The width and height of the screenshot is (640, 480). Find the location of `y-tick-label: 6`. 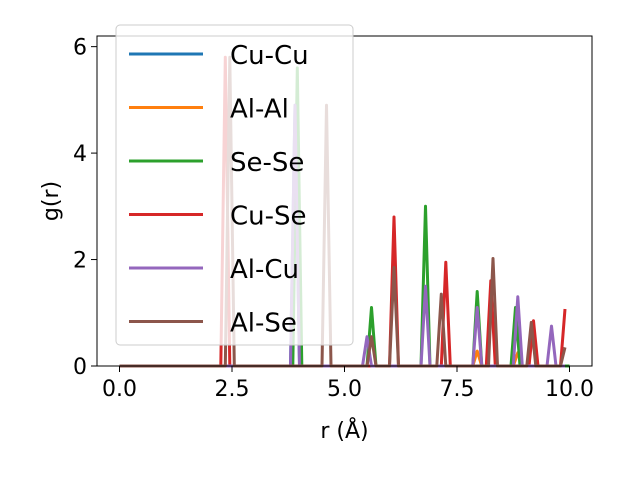

y-tick-label: 6 is located at coordinates (80, 48).